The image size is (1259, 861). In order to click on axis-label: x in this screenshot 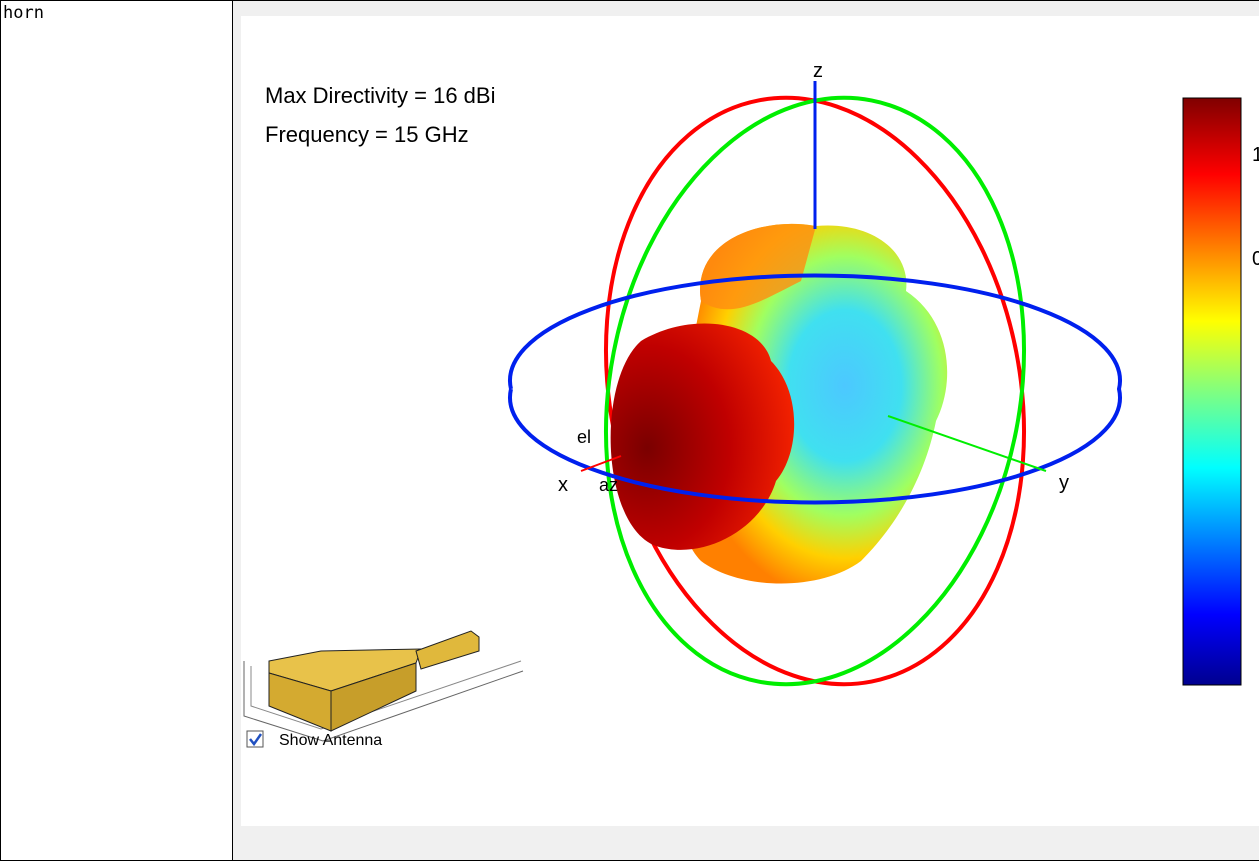, I will do `click(563, 485)`.